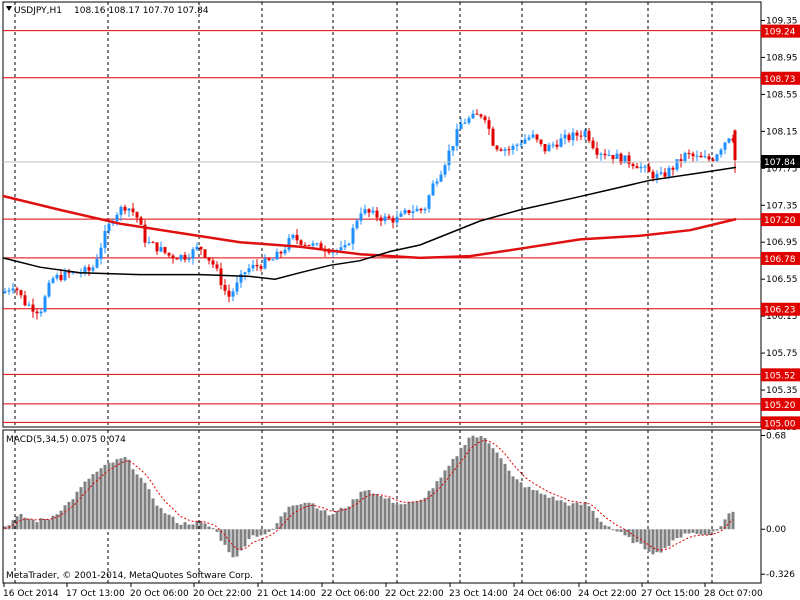  I want to click on slow-moving-average, so click(369, 227).